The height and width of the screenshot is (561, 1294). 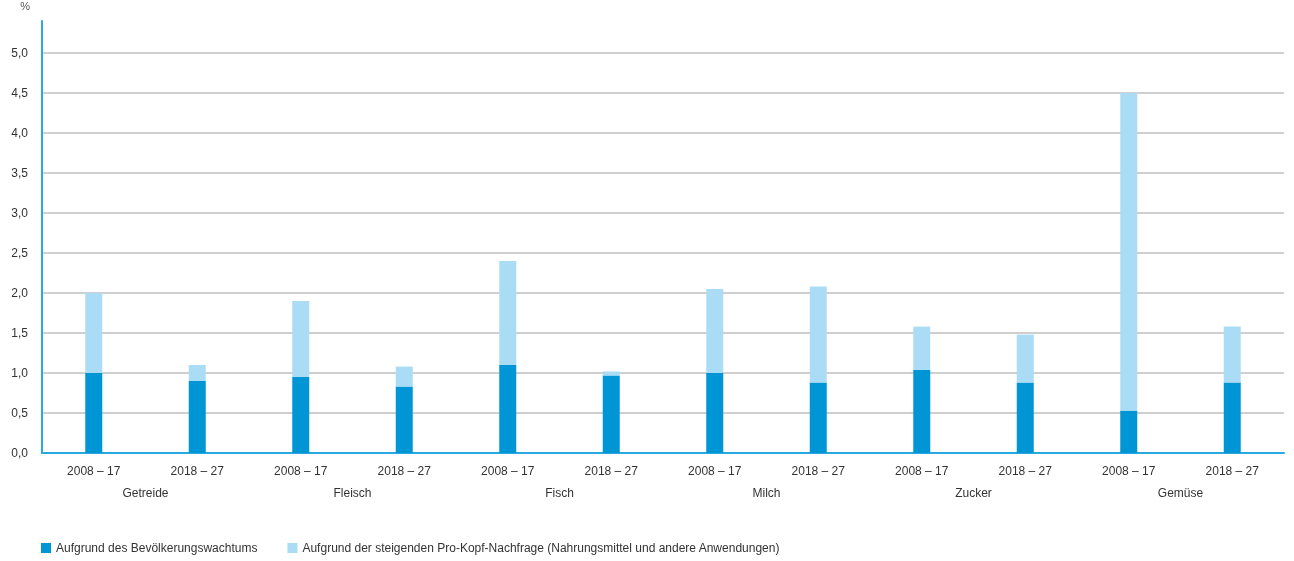 I want to click on text: Gemüse, so click(x=1180, y=493).